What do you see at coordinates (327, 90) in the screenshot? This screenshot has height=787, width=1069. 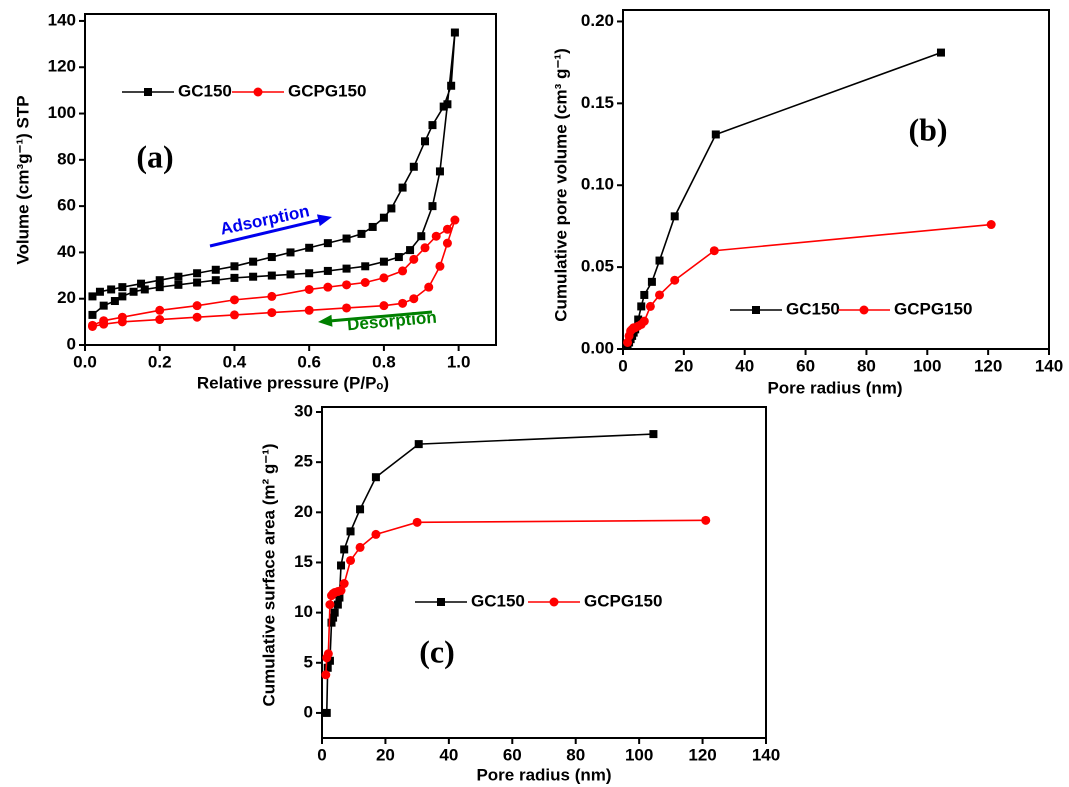 I see `legend-label: GCPG150` at bounding box center [327, 90].